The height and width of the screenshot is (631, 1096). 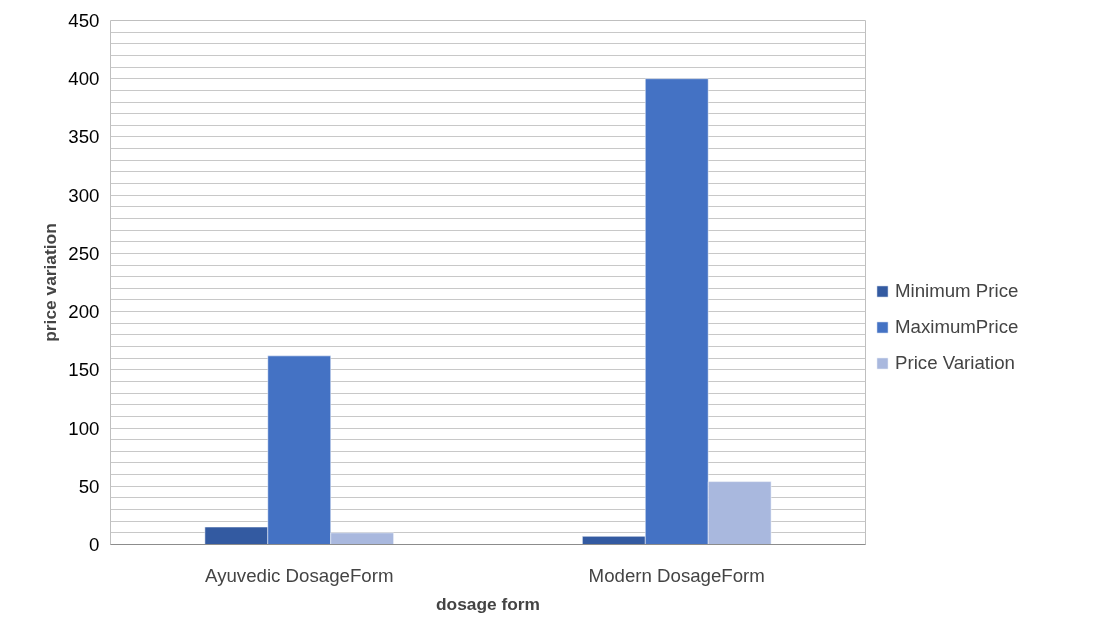 What do you see at coordinates (89, 486) in the screenshot?
I see `y-tick-label: 50` at bounding box center [89, 486].